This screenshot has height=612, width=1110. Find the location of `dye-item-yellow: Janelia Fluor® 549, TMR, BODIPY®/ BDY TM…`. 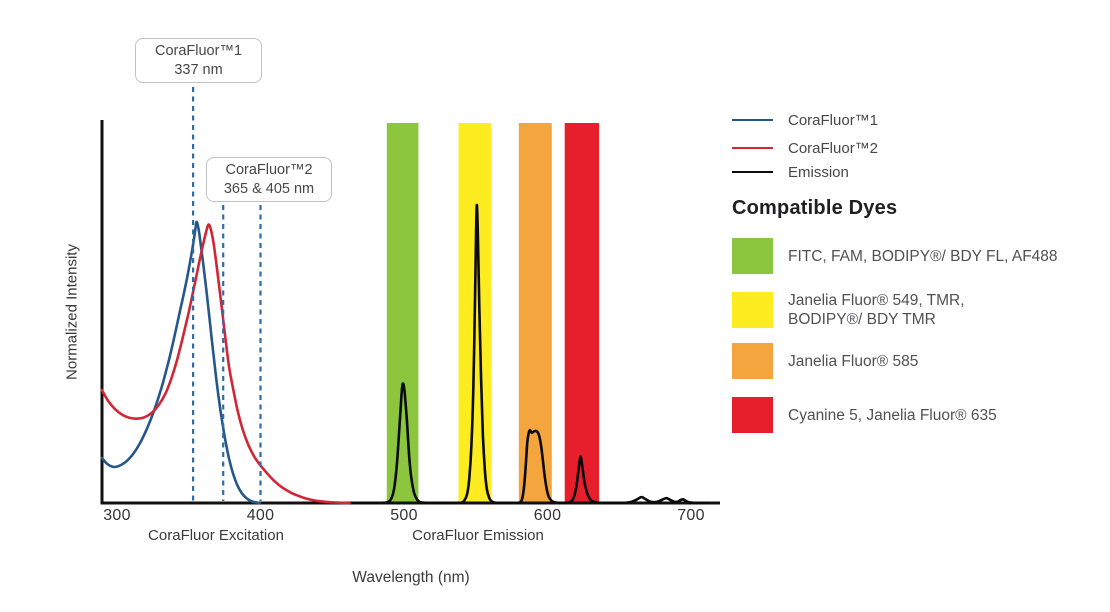

dye-item-yellow: Janelia Fluor® 549, TMR, BODIPY®/ BDY TM… is located at coordinates (848, 310).